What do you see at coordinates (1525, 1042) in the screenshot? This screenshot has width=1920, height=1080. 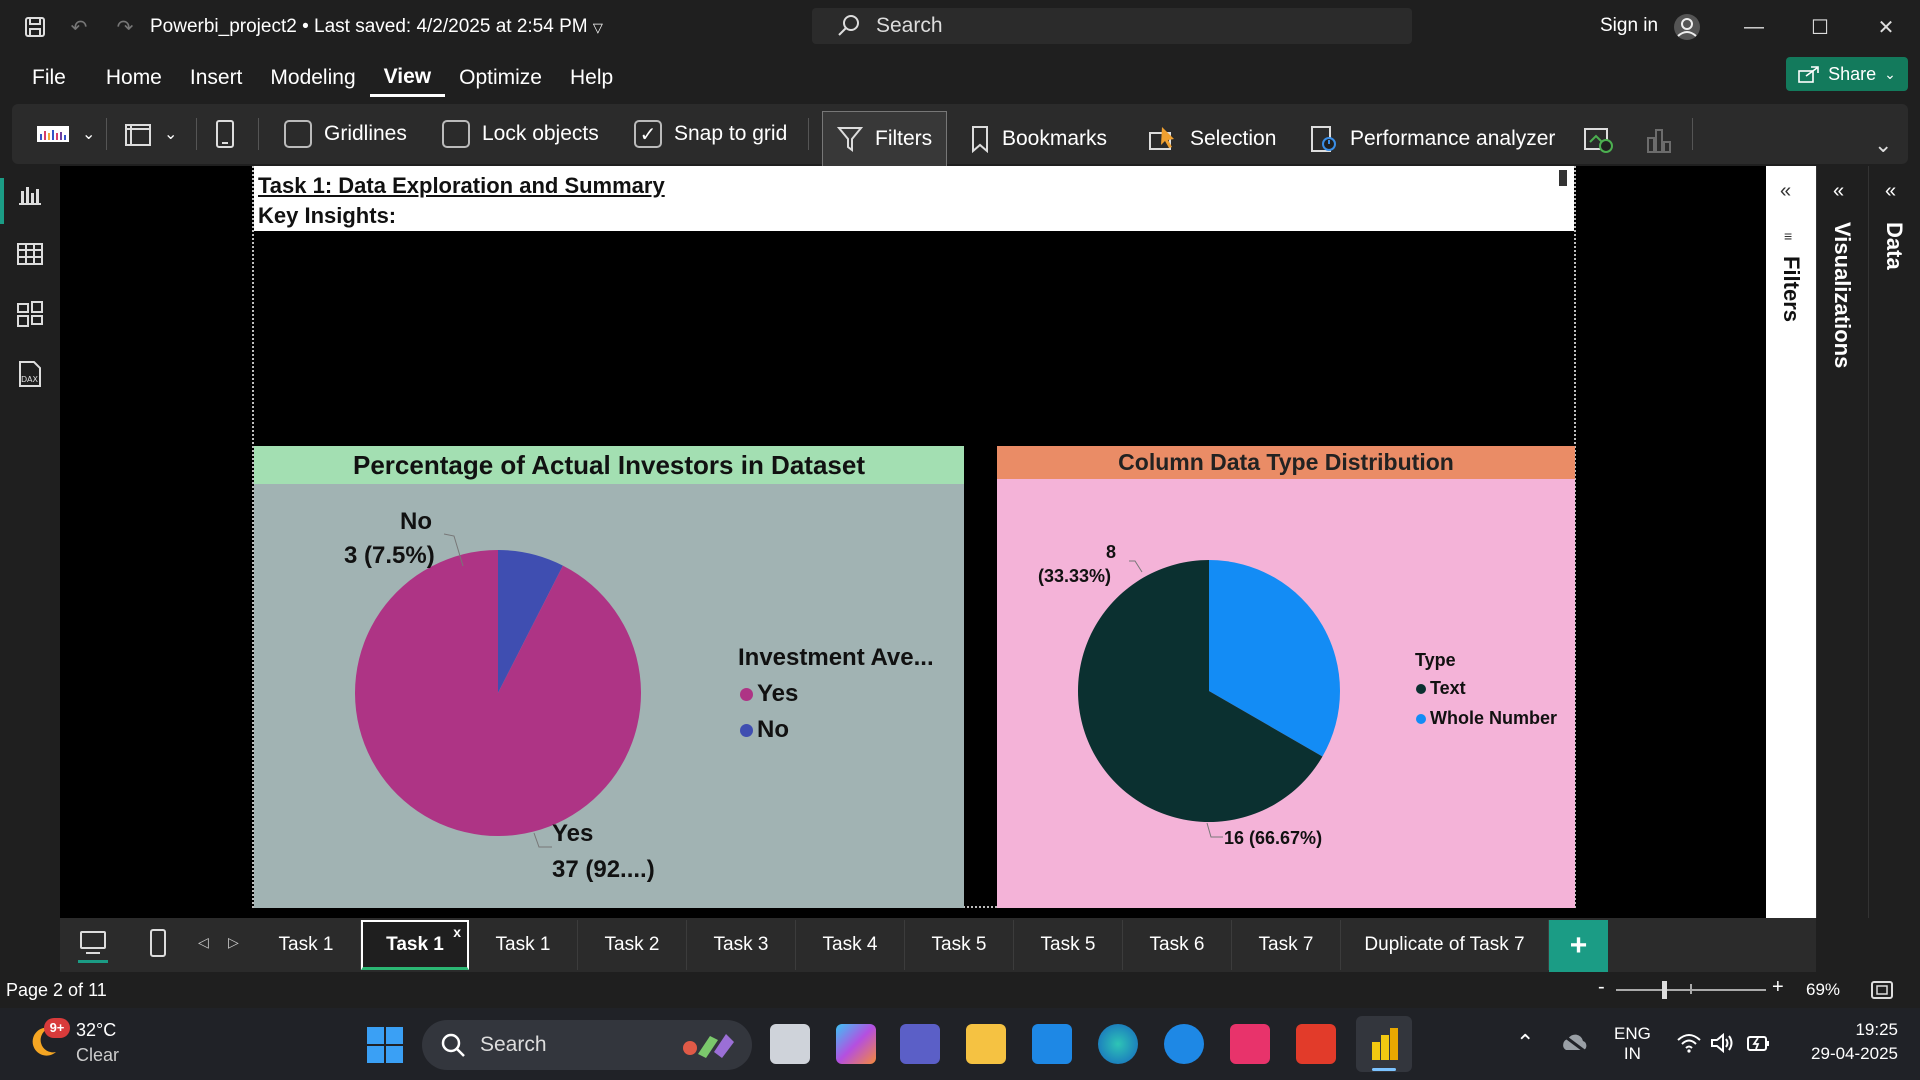 I see `show-hidden-icons-chevron: ⌃` at bounding box center [1525, 1042].